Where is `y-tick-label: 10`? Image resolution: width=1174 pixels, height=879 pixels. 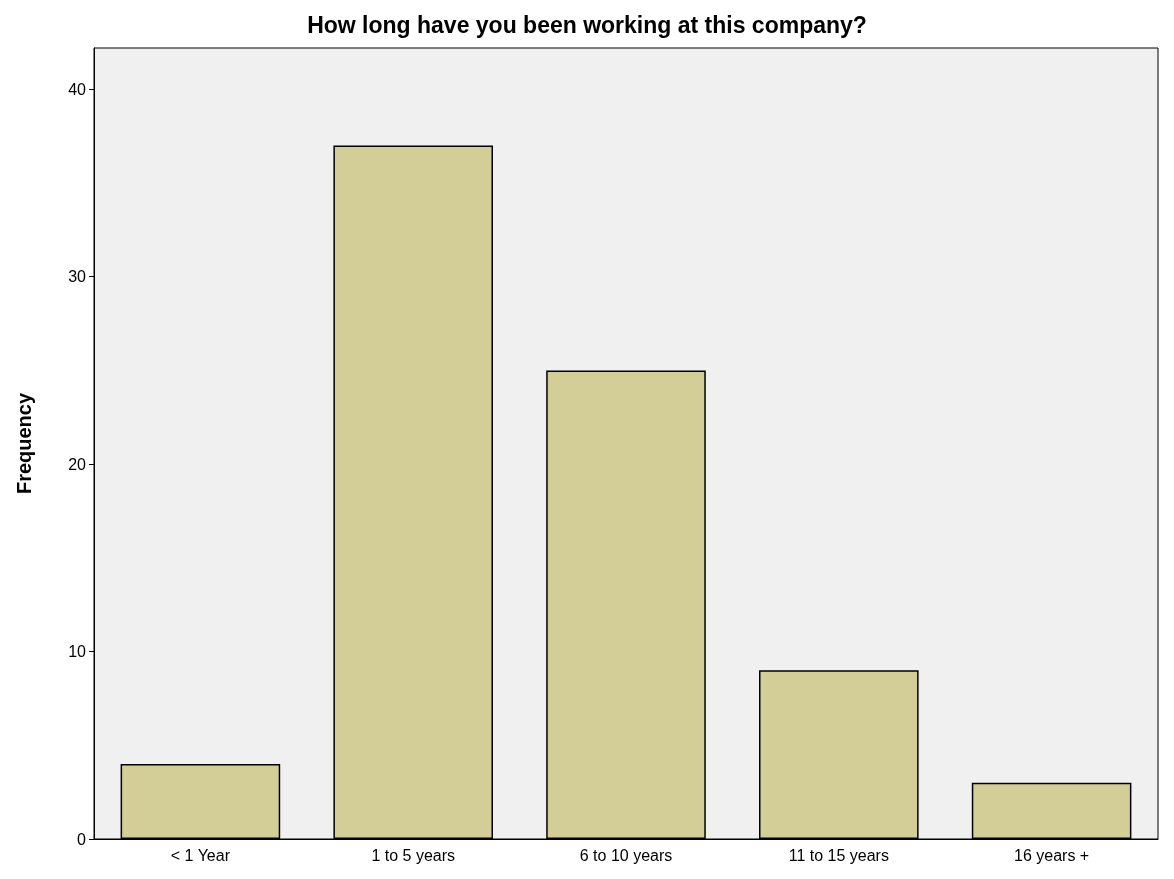
y-tick-label: 10 is located at coordinates (77, 652).